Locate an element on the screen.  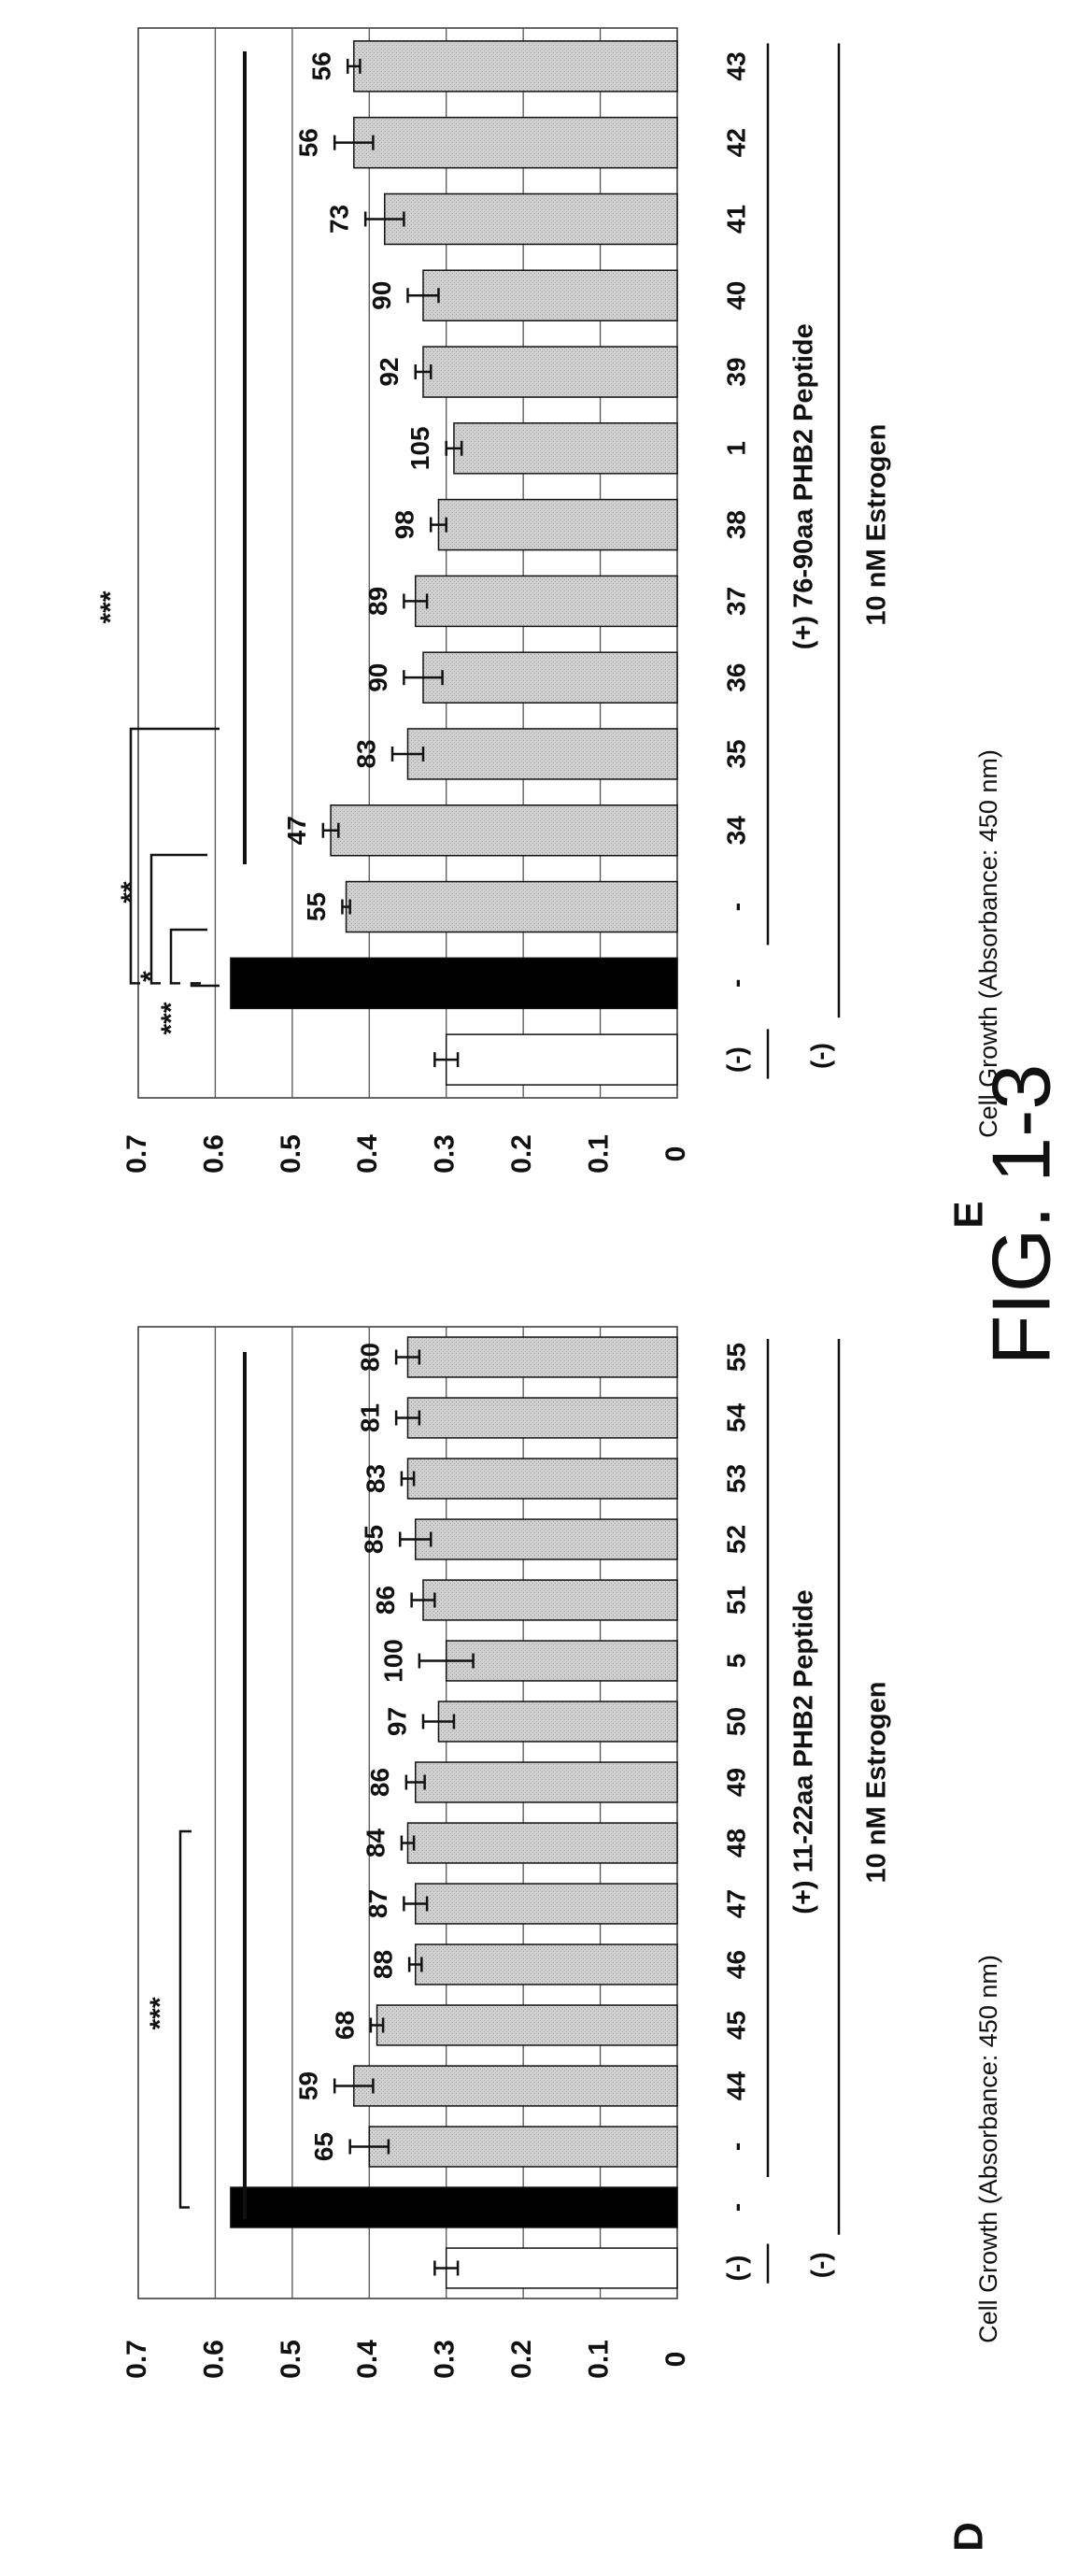
category-label: 44 is located at coordinates (735, 2086).